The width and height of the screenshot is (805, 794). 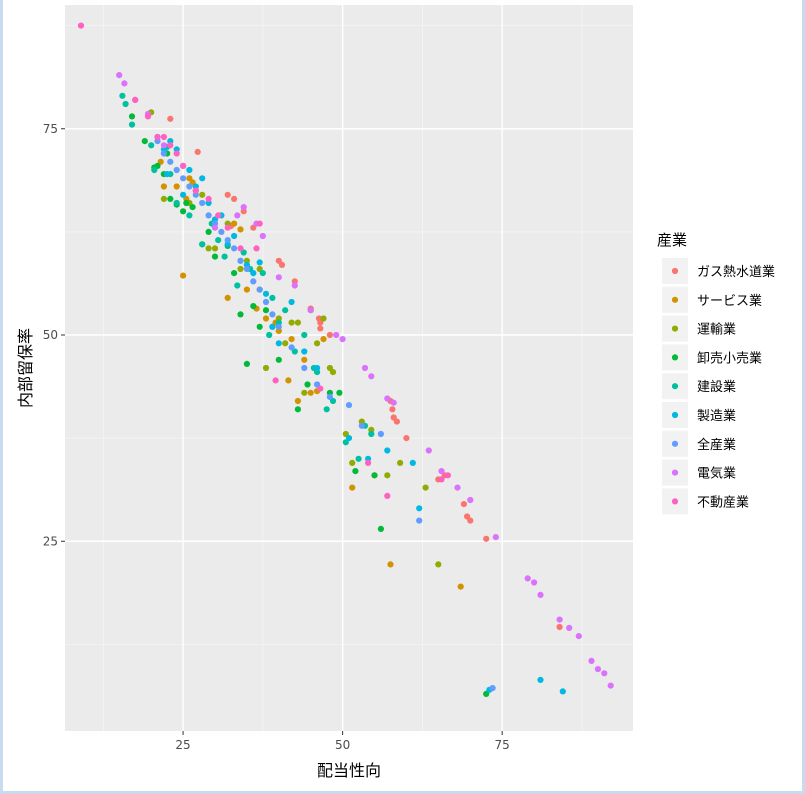 I want to click on legend-item: 不動産業, so click(x=705, y=501).